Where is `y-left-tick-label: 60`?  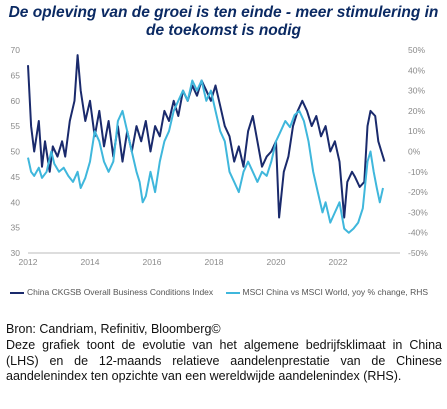 y-left-tick-label: 60 is located at coordinates (16, 101).